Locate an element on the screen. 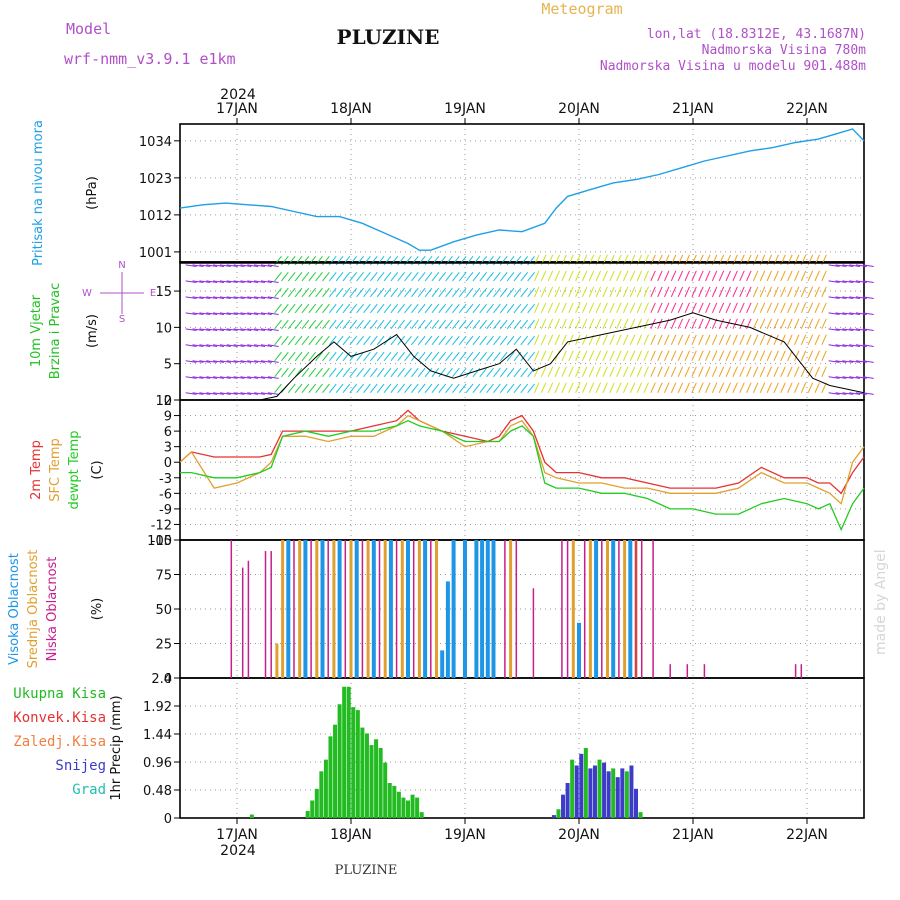 The image size is (900, 900). precip-bar is located at coordinates (398, 804).